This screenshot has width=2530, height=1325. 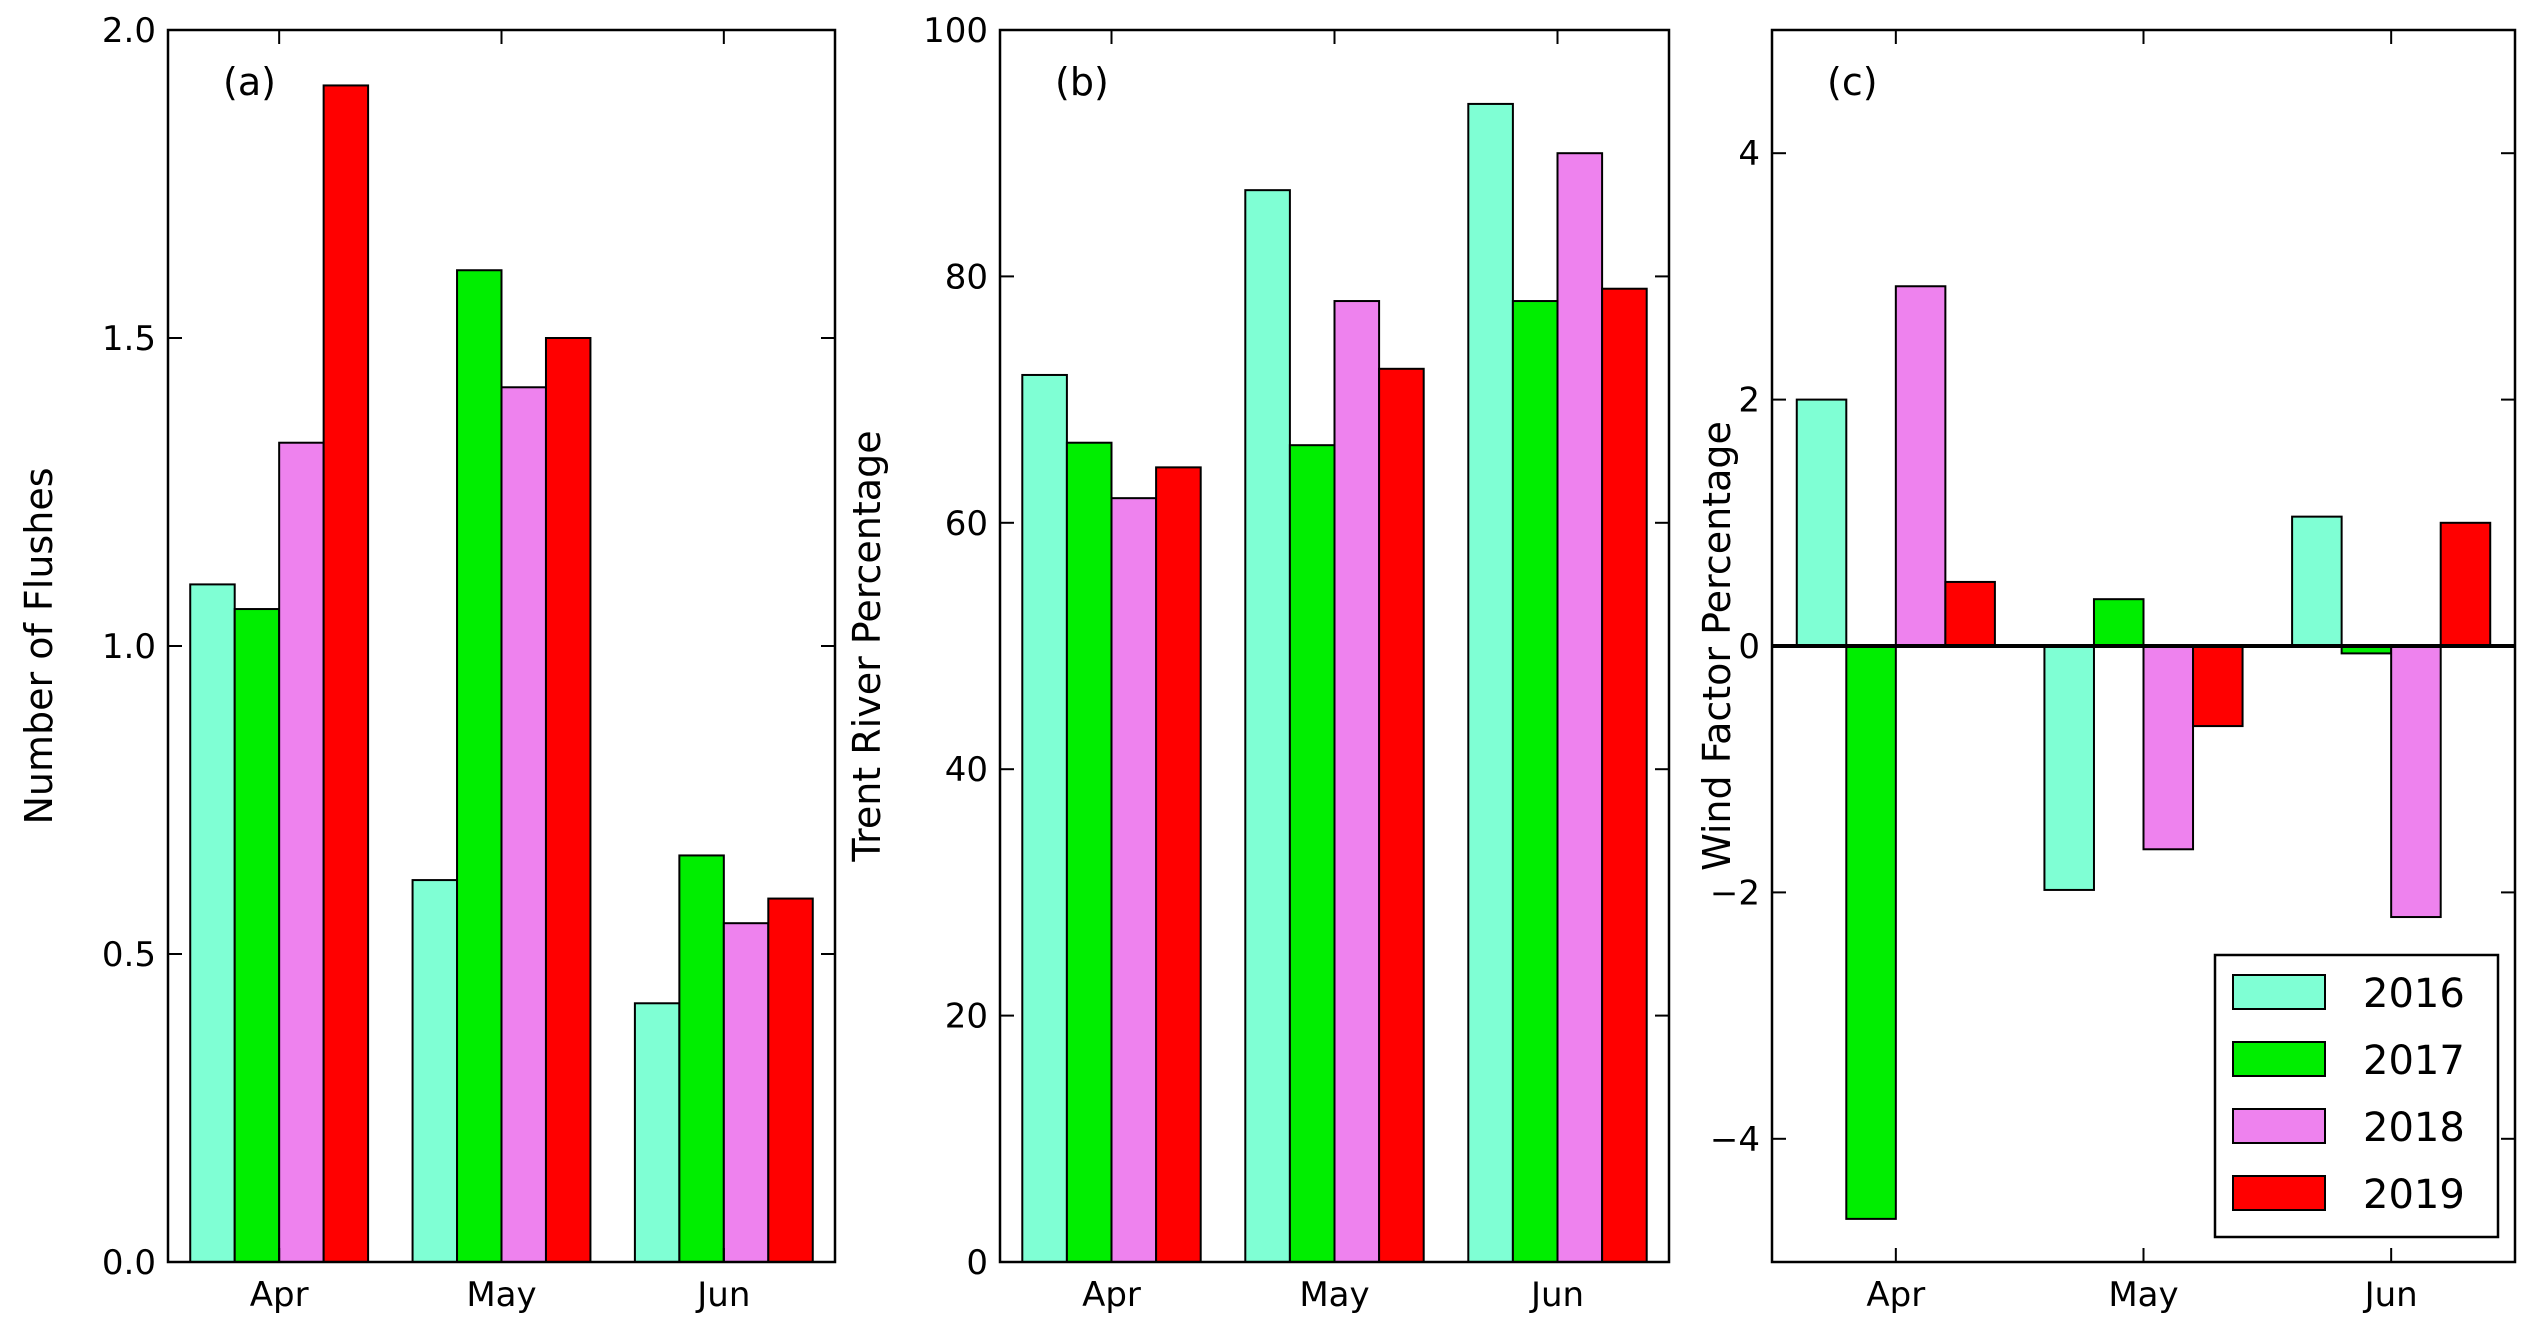 I want to click on bar-c-may-2018, so click(x=2168, y=748).